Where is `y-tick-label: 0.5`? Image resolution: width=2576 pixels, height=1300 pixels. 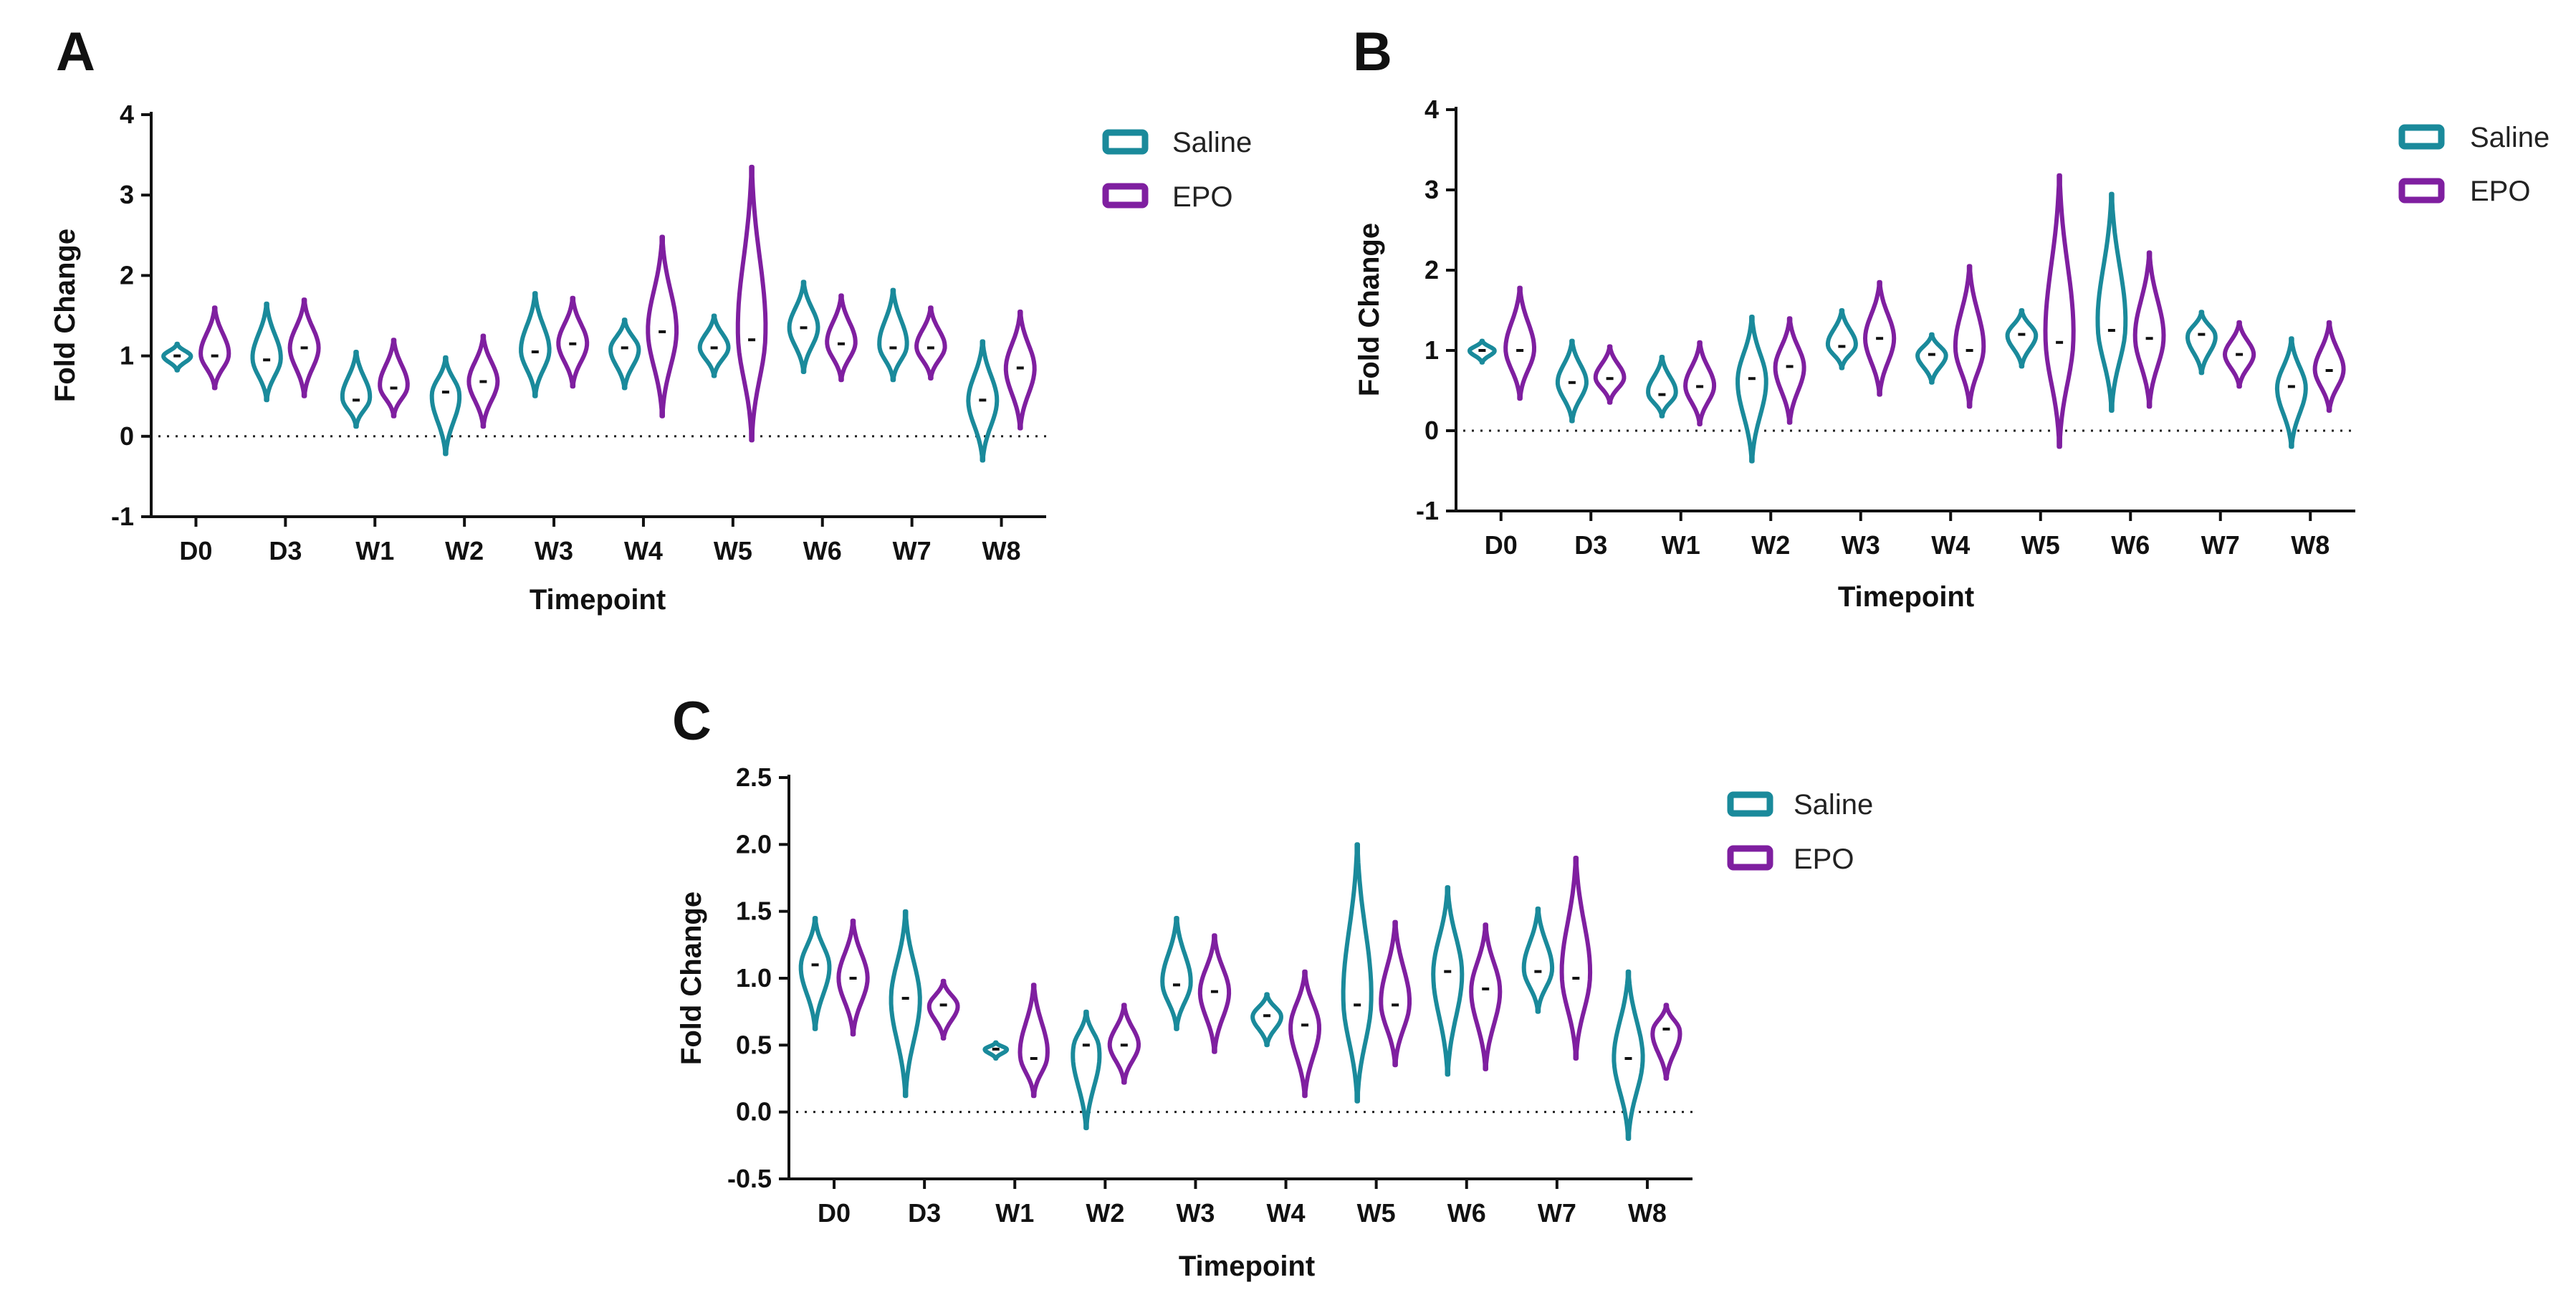
y-tick-label: 0.5 is located at coordinates (754, 1044).